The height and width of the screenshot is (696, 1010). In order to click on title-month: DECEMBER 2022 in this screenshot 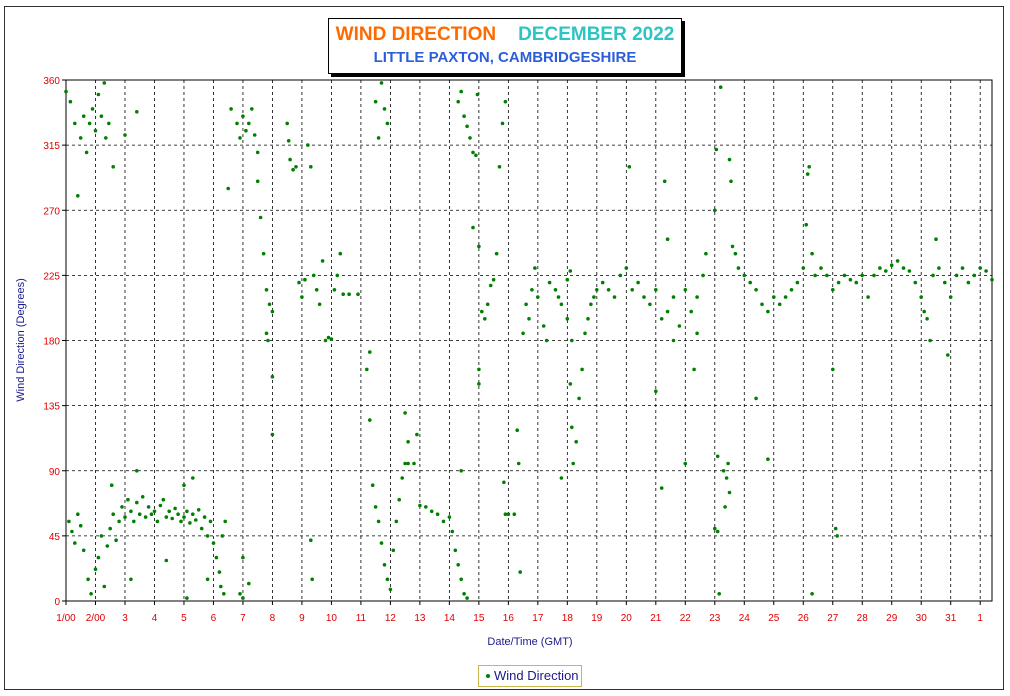, I will do `click(596, 34)`.